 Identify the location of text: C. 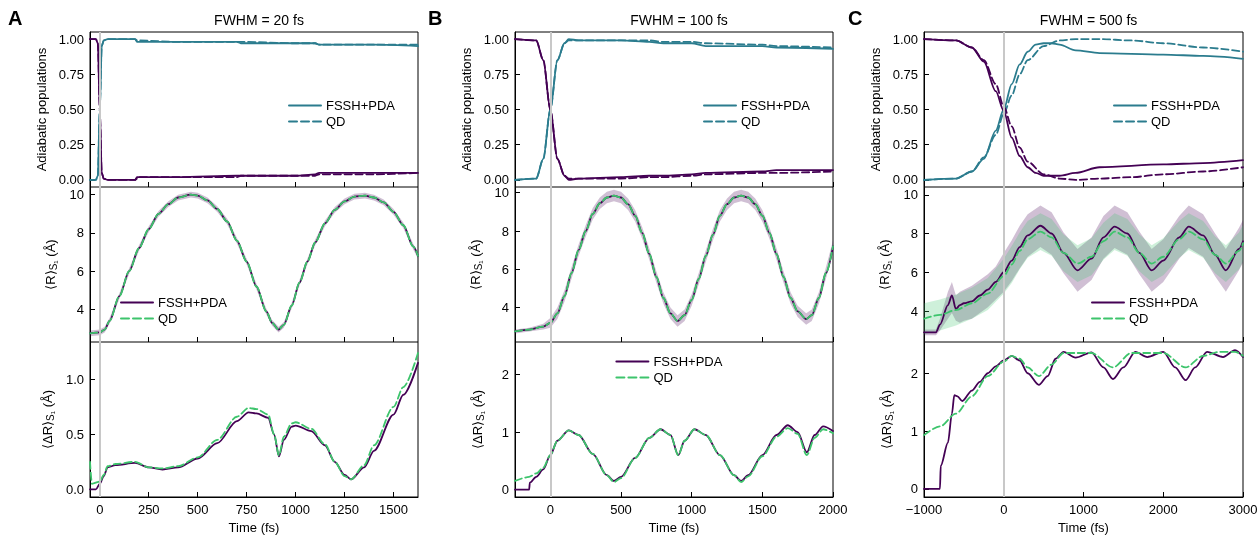
(855, 18).